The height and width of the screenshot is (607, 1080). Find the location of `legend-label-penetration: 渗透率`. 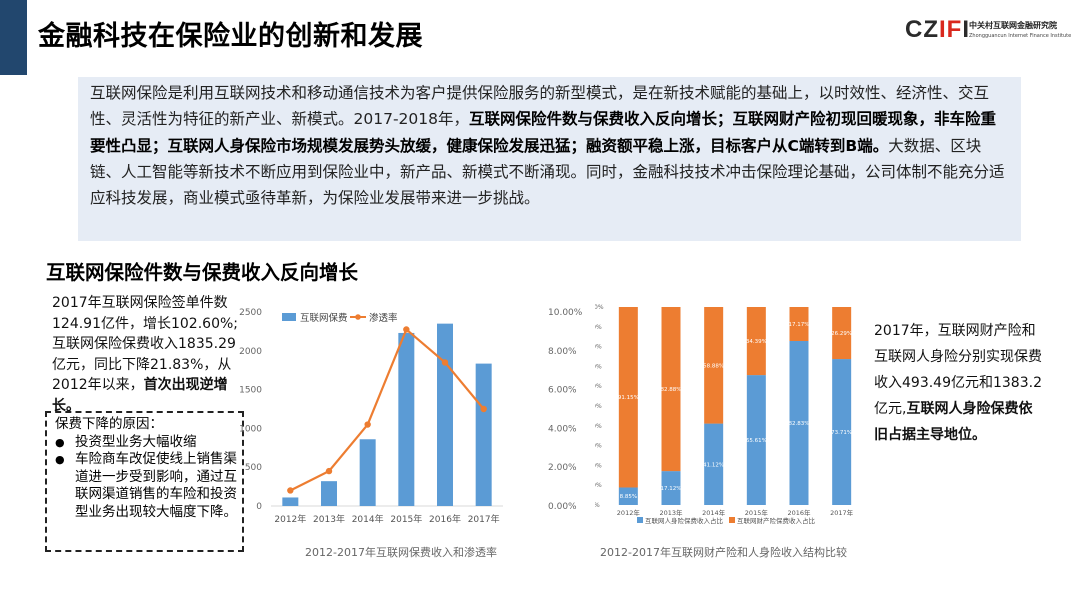

legend-label-penetration: 渗透率 is located at coordinates (383, 318).